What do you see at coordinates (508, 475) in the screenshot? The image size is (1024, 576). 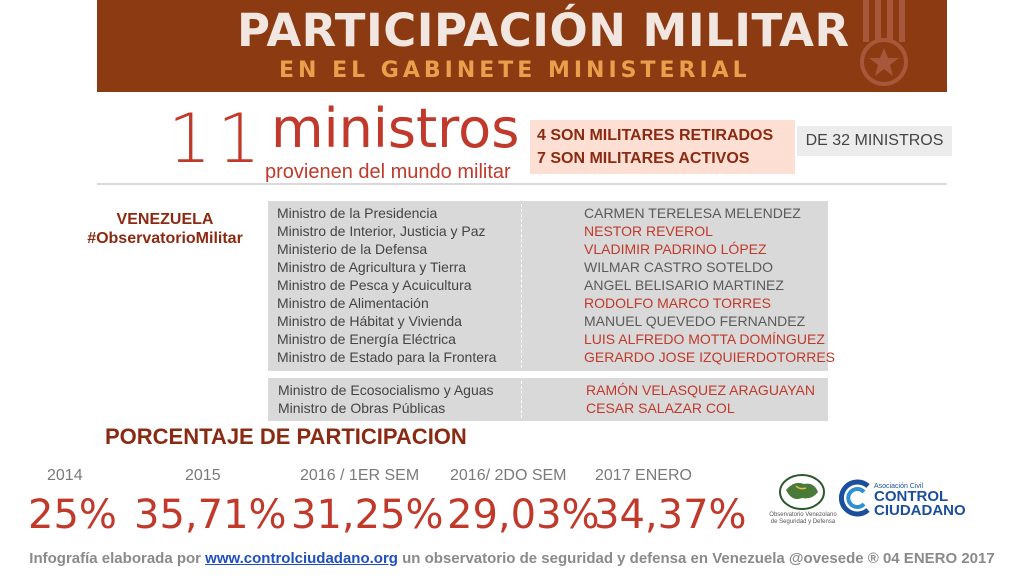 I see `participation-year: 2016/ 2DO SEM` at bounding box center [508, 475].